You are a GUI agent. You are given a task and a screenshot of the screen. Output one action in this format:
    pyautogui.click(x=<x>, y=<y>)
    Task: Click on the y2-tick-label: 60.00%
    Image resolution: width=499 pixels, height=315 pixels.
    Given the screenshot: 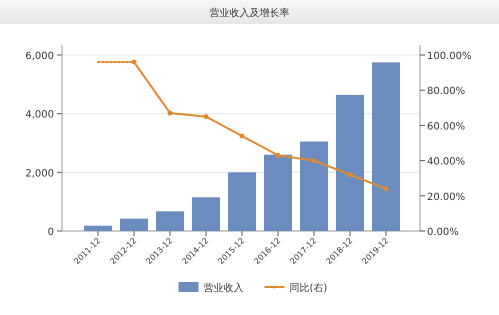 What is the action you would take?
    pyautogui.click(x=446, y=126)
    